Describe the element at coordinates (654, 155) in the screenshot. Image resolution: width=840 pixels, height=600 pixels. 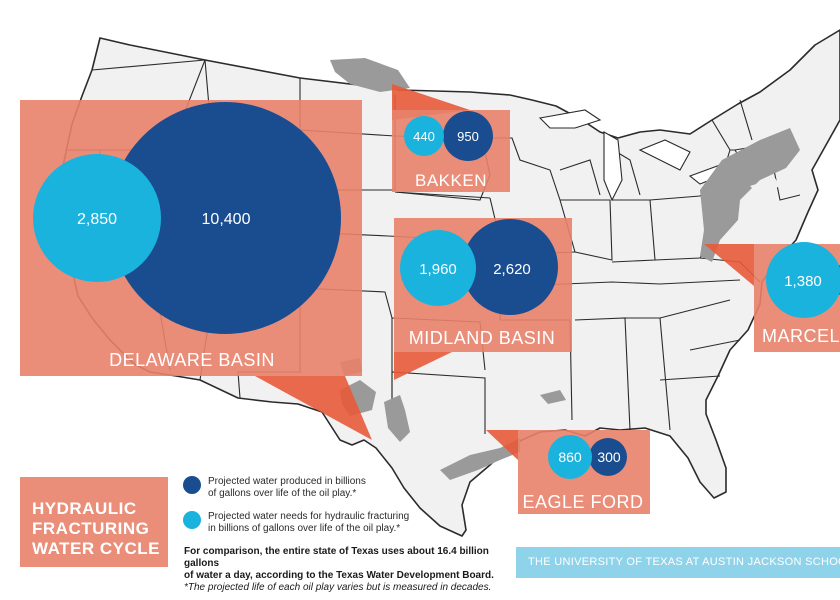
I see `great-lakes` at that location.